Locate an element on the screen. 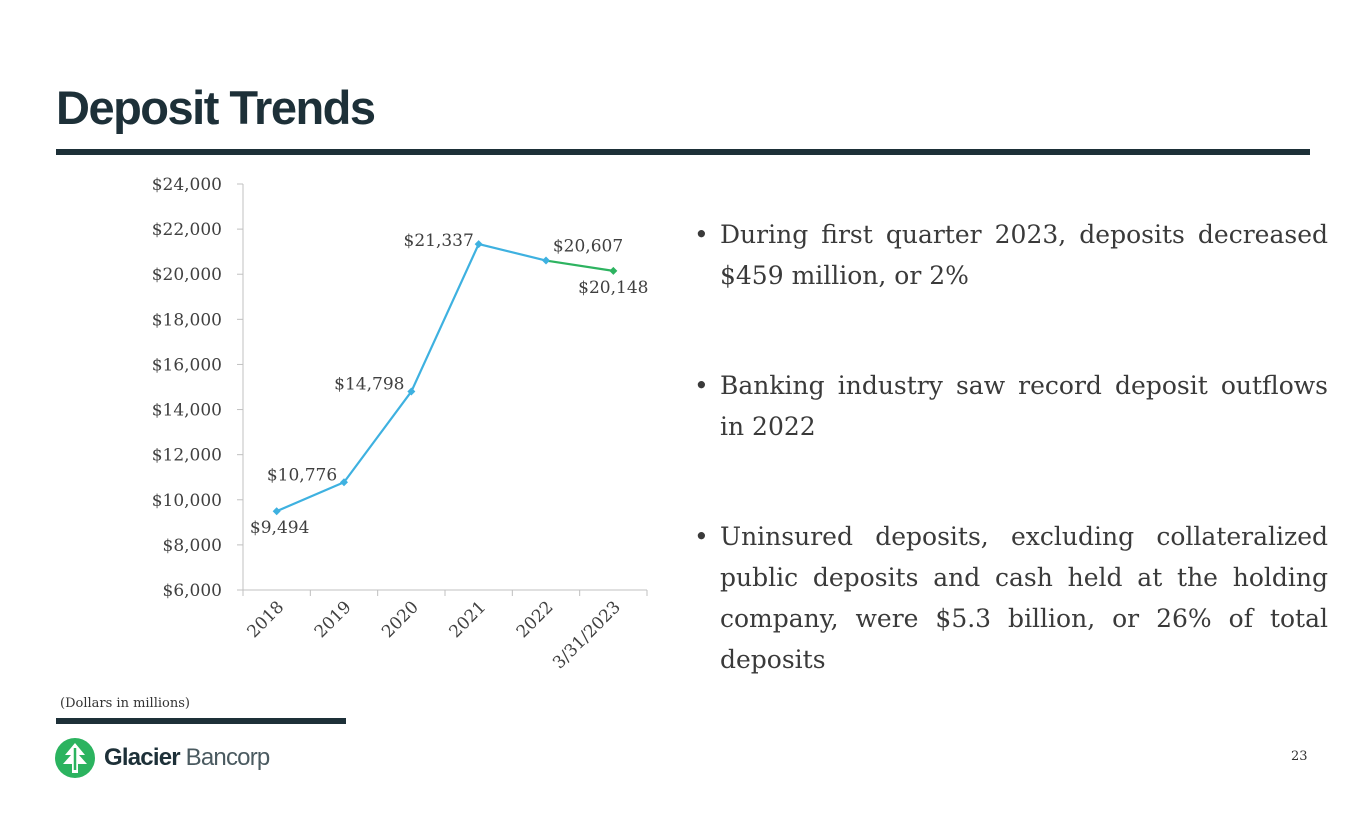 This screenshot has width=1365, height=829. data-value-label: $14,798 is located at coordinates (369, 385).